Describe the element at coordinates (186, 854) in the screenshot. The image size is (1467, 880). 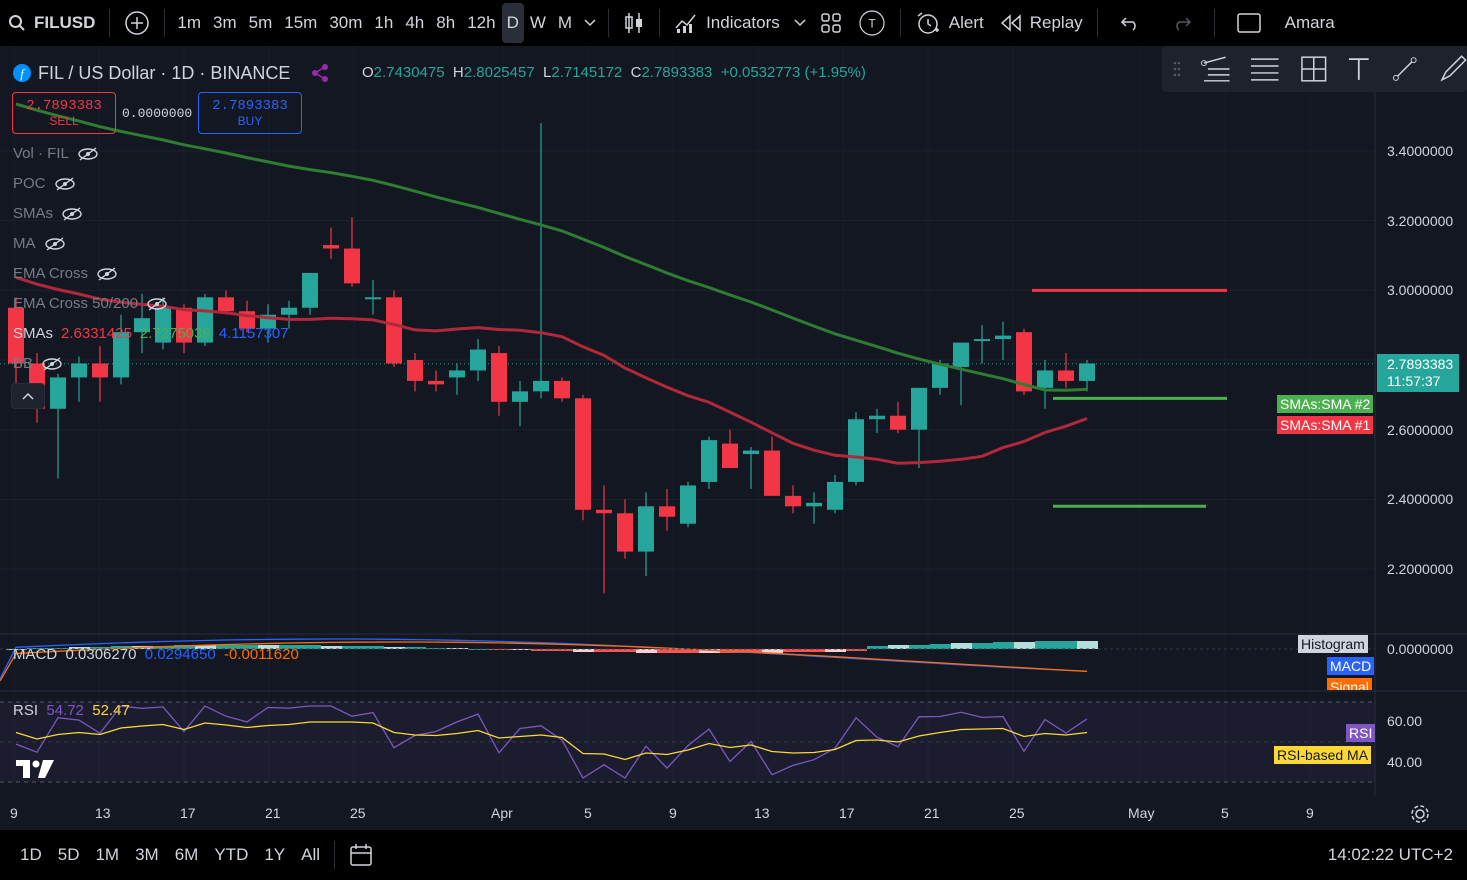
I see `range-6m-button: 6M` at that location.